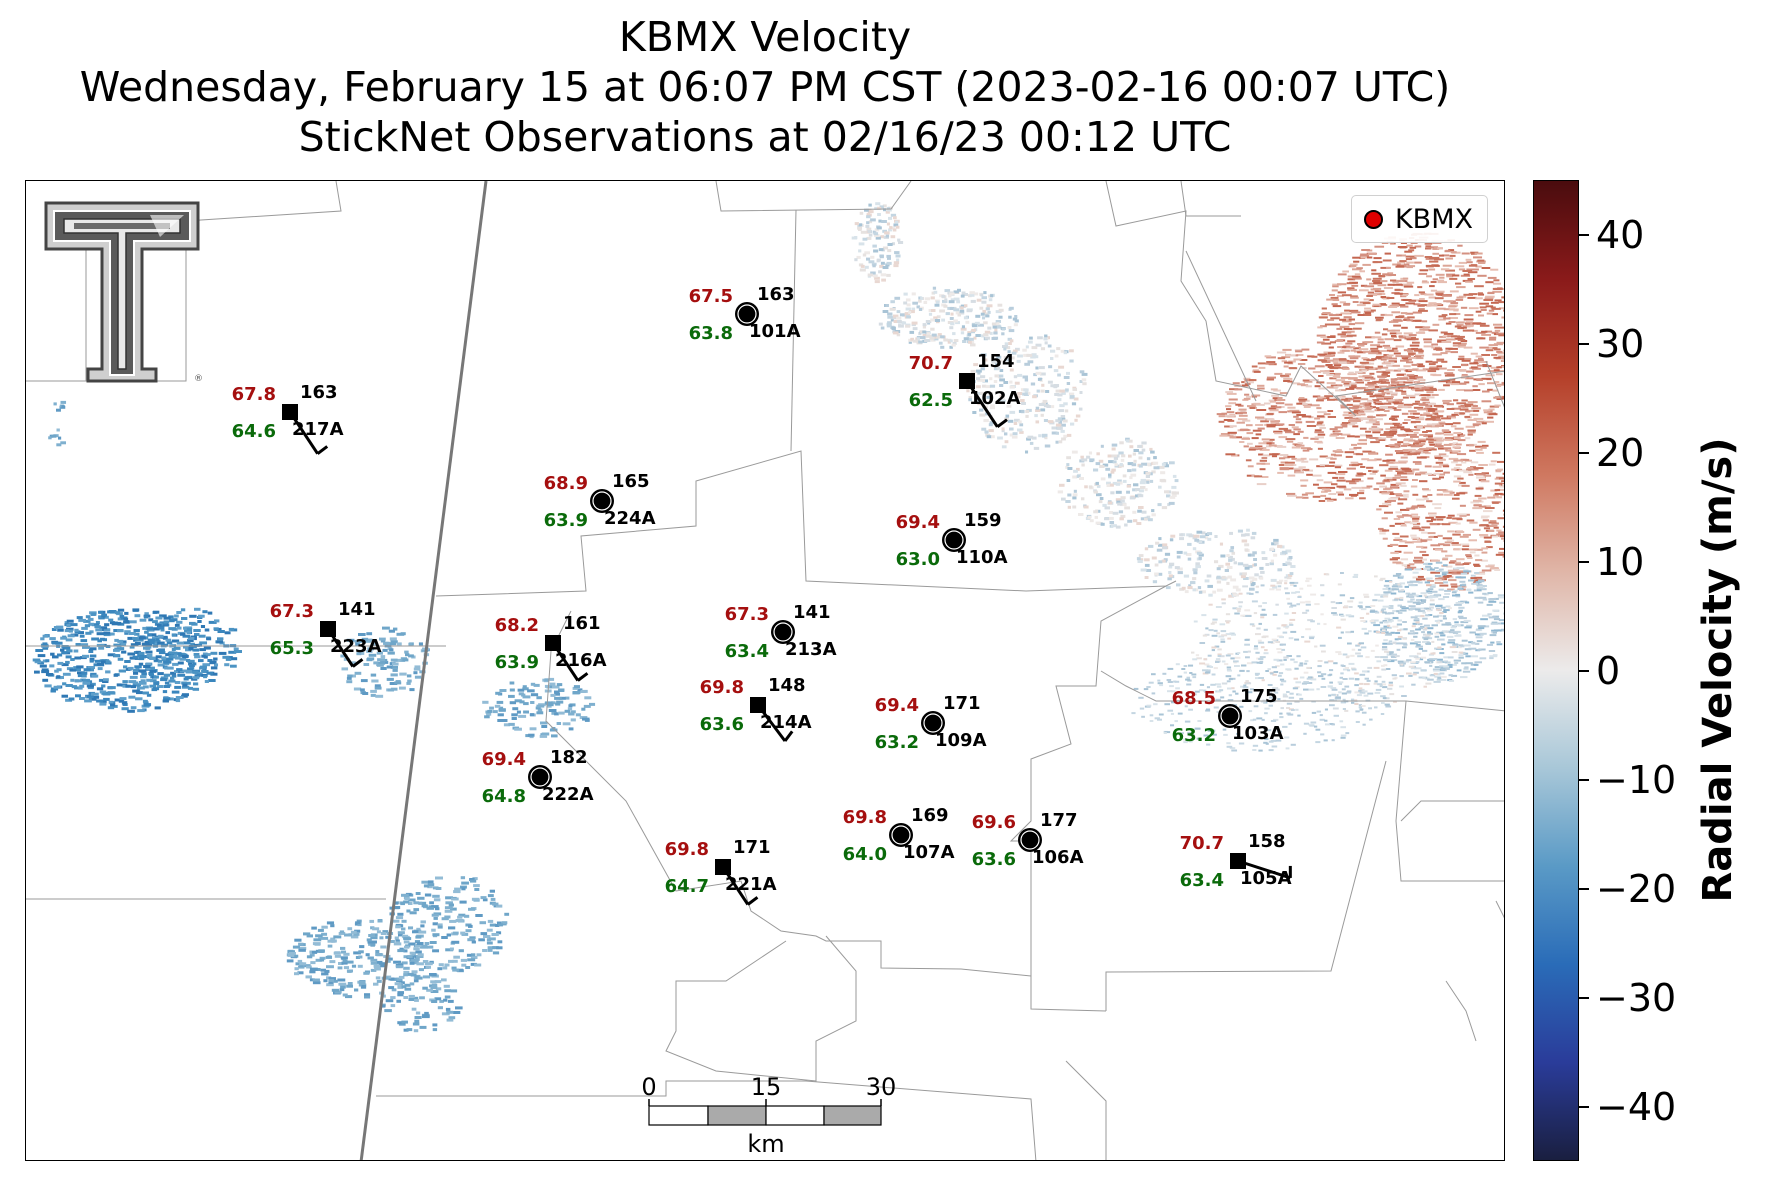  What do you see at coordinates (569, 757) in the screenshot?
I see `station-pressure: 182` at bounding box center [569, 757].